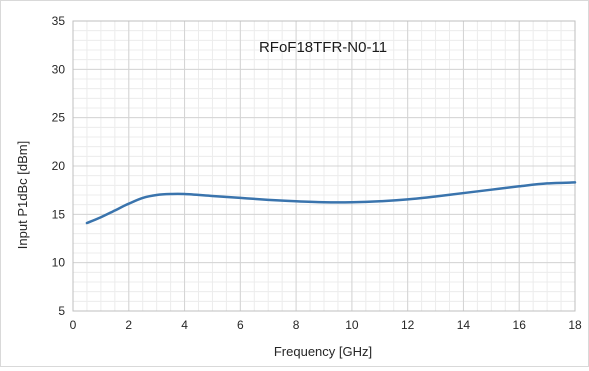 This screenshot has width=589, height=371. I want to click on x-tick-label: 8, so click(296, 325).